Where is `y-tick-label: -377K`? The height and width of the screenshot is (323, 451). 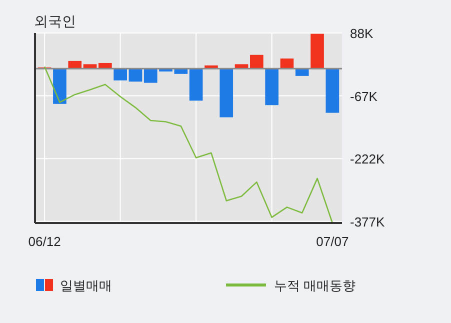 y-tick-label: -377K is located at coordinates (368, 222).